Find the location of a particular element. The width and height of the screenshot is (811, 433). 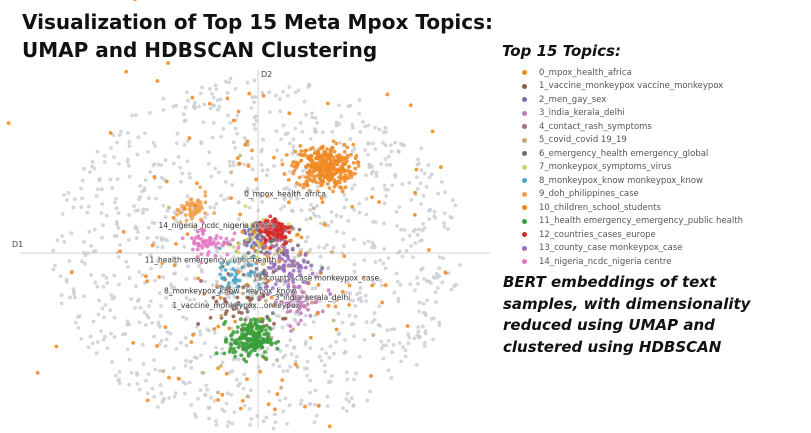

legend-swatch is located at coordinates (524, 140).